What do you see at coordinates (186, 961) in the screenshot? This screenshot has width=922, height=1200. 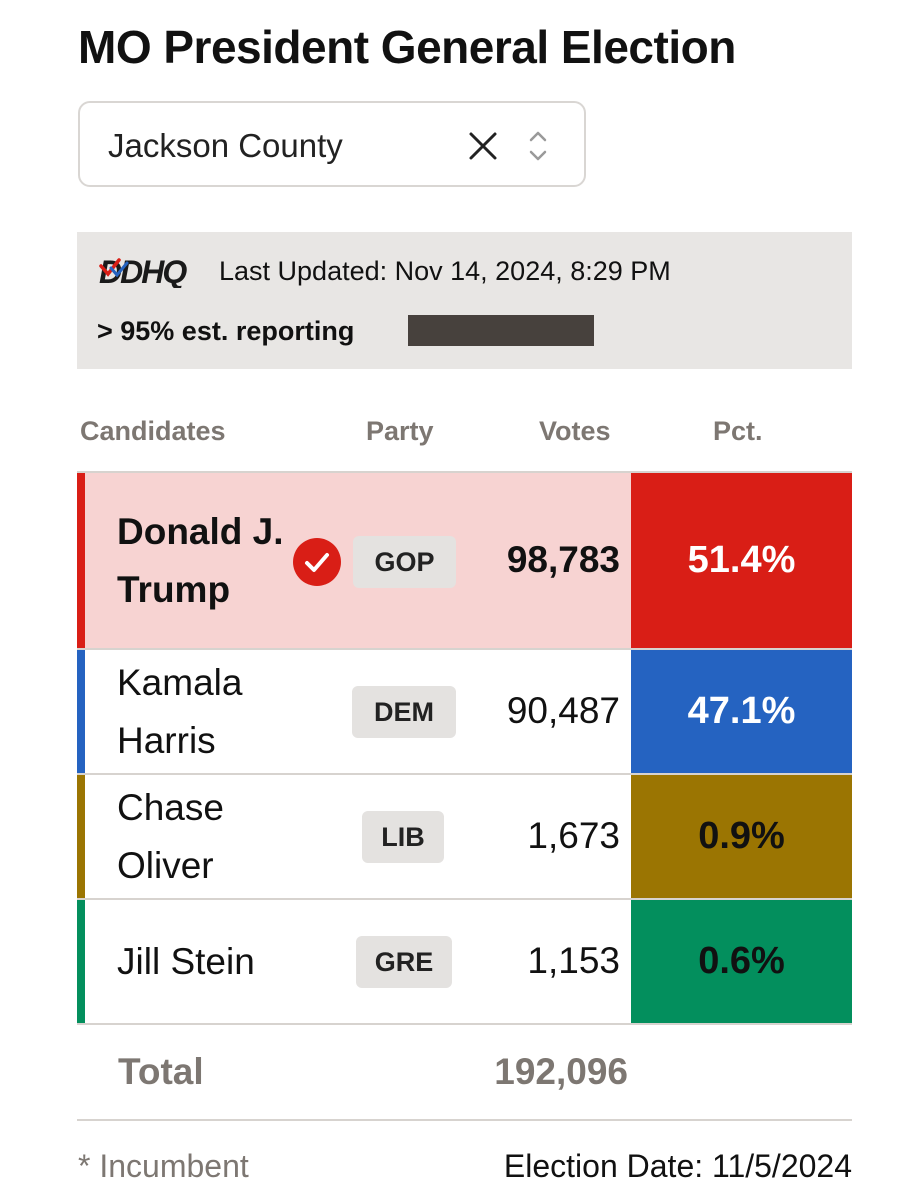 I see `candidate-name: Jill Stein` at bounding box center [186, 961].